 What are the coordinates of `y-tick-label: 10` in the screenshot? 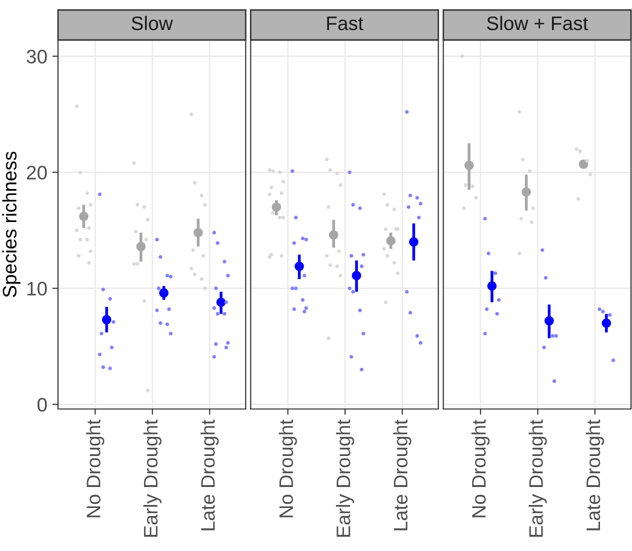 It's located at (37, 289).